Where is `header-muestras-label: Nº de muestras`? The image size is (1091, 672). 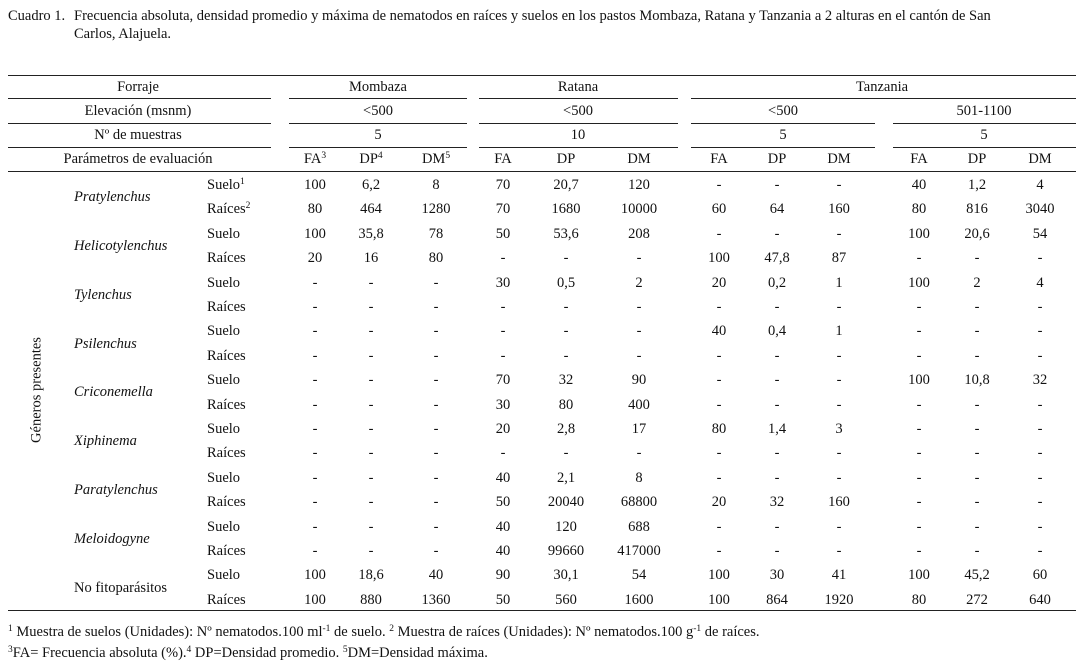
header-muestras-label: Nº de muestras is located at coordinates (138, 135).